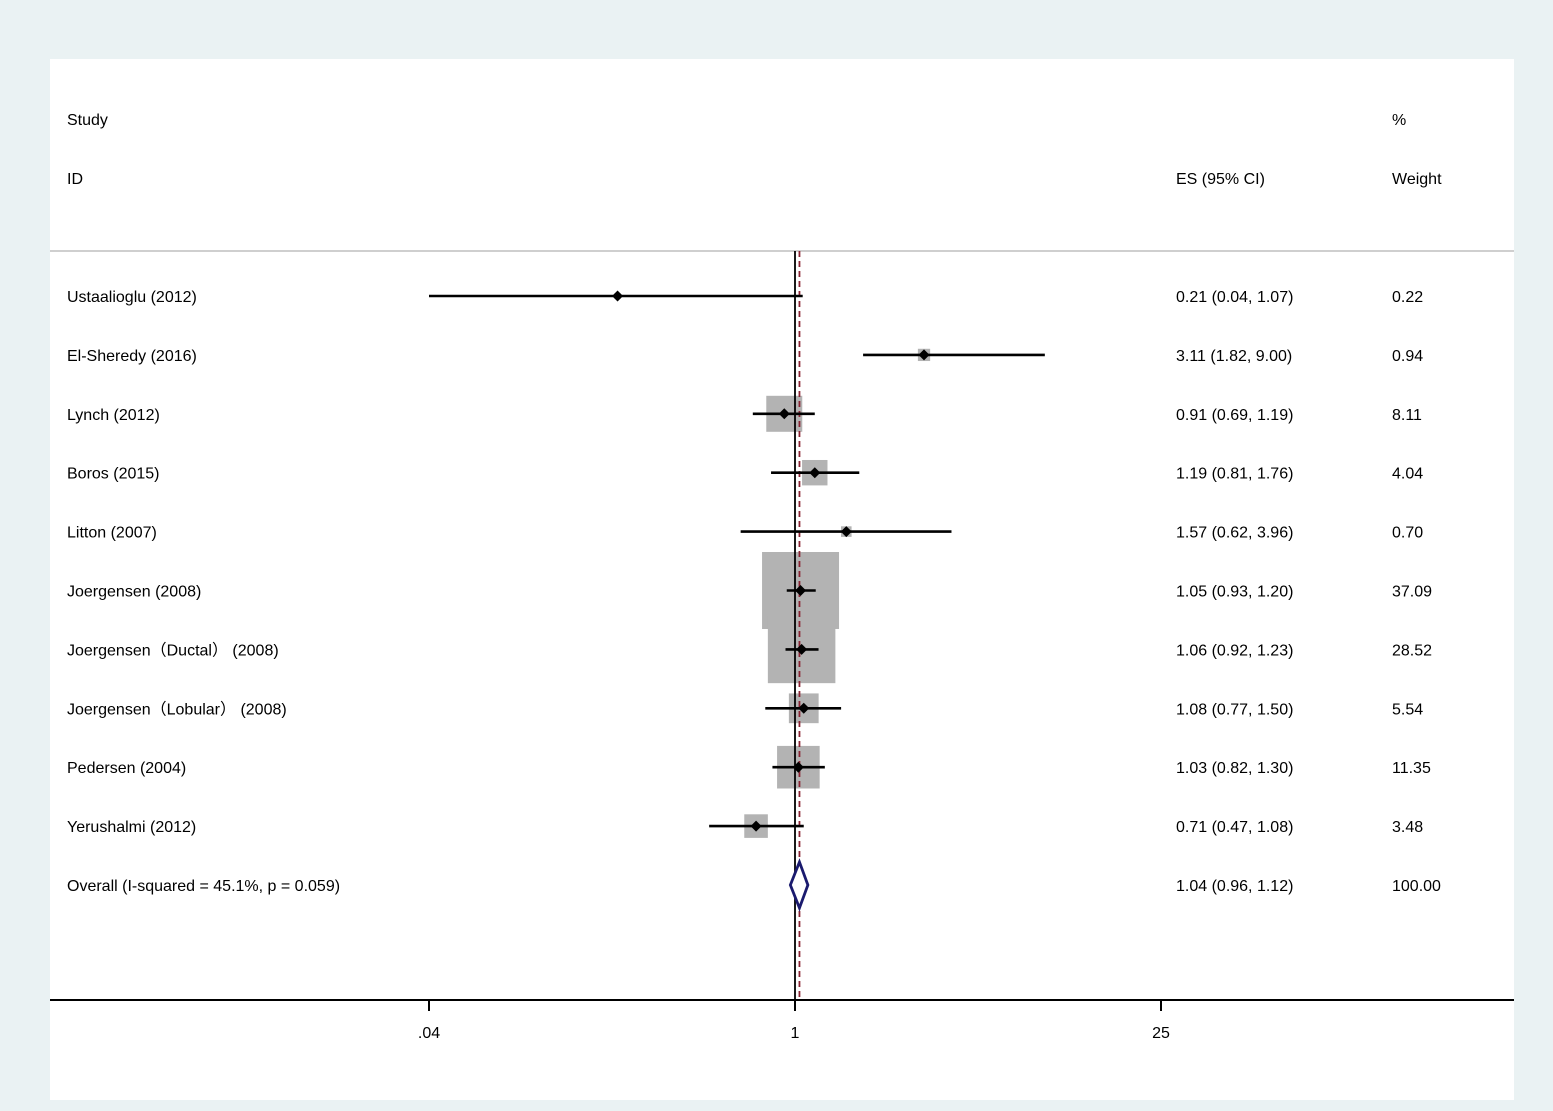 The width and height of the screenshot is (1553, 1111). Describe the element at coordinates (1417, 179) in the screenshot. I see `header-weight: Weight` at that location.